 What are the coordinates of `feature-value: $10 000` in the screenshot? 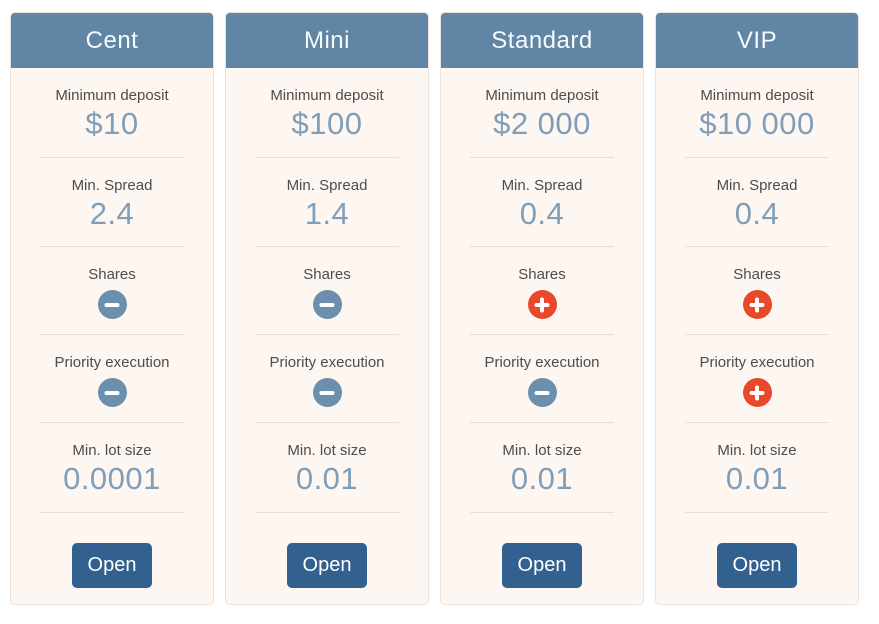 It's located at (757, 123).